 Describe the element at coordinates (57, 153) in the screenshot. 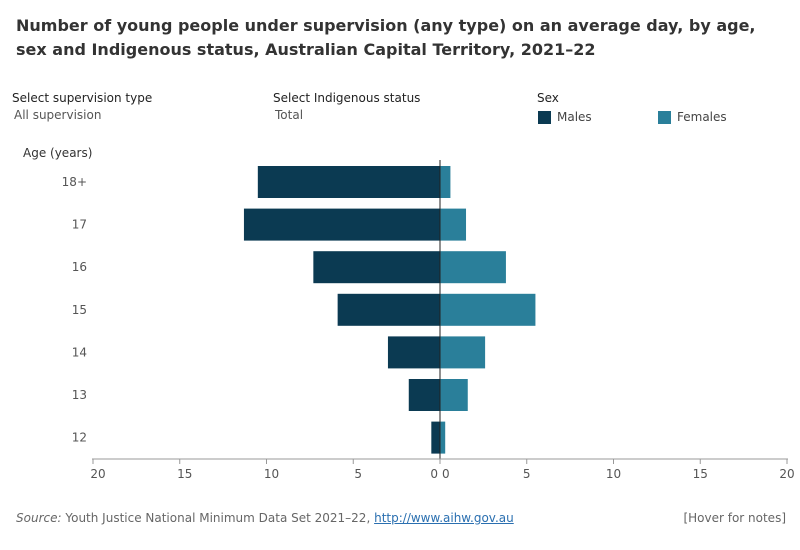

I see `y-axis-label: Age (years)` at that location.